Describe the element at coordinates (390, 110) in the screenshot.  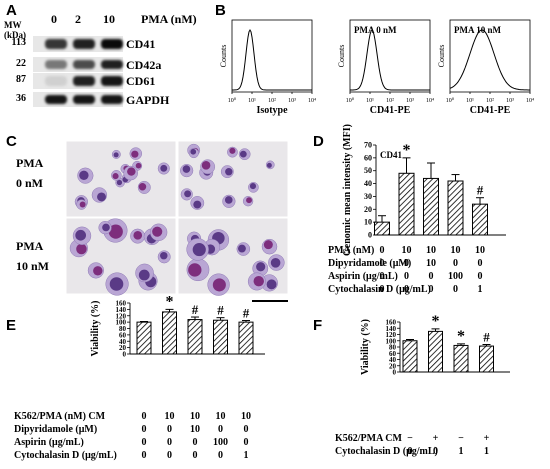
I see `histogram-xlabel: CD41-PE` at that location.